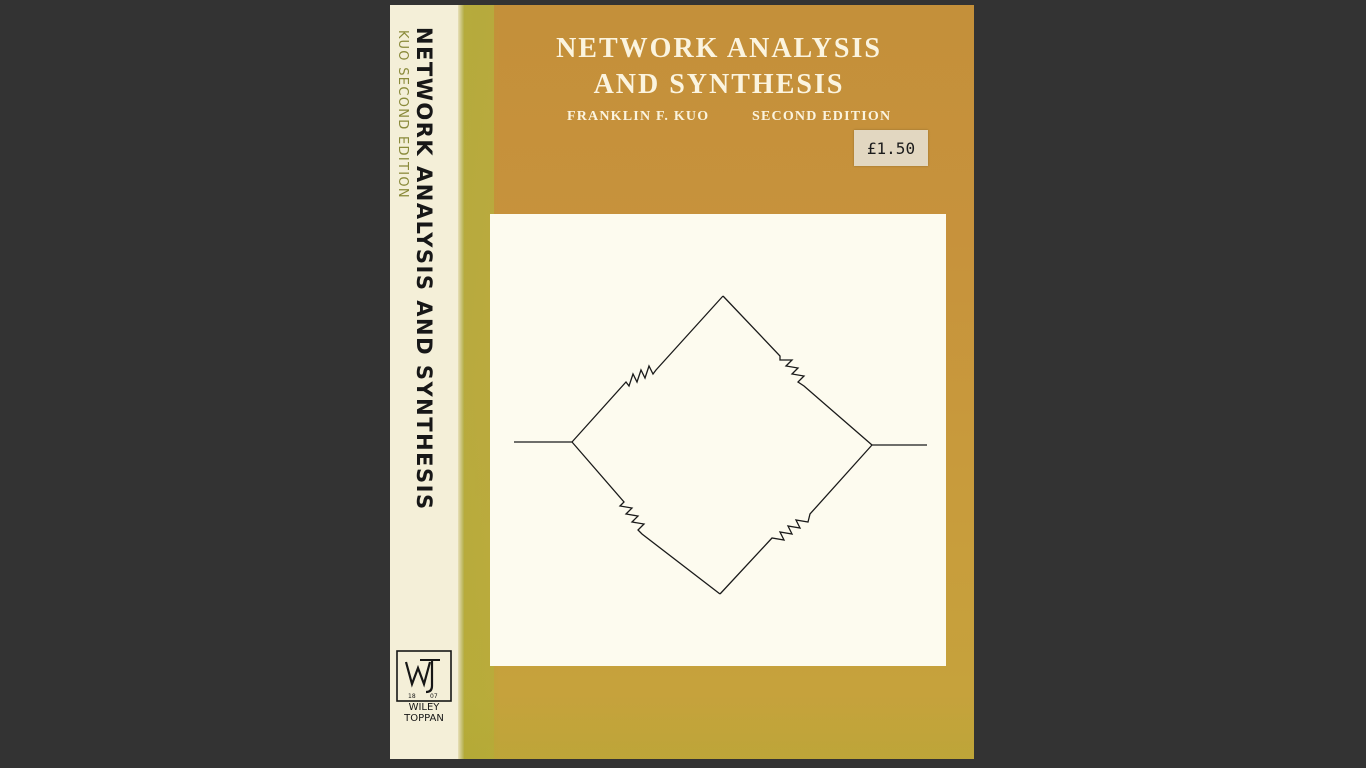  Describe the element at coordinates (646, 518) in the screenshot. I see `resistor-lower-left` at that location.